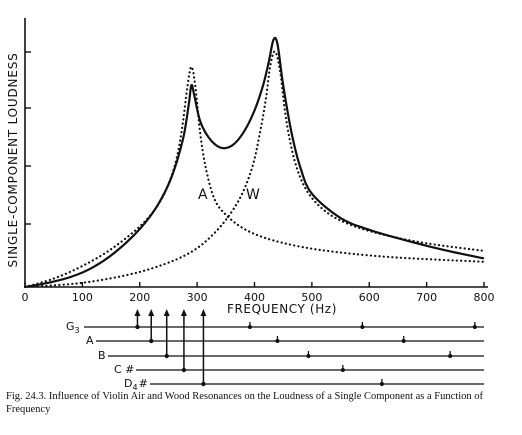 The height and width of the screenshot is (435, 522). What do you see at coordinates (139, 297) in the screenshot?
I see `x-tick-label: 200` at bounding box center [139, 297].